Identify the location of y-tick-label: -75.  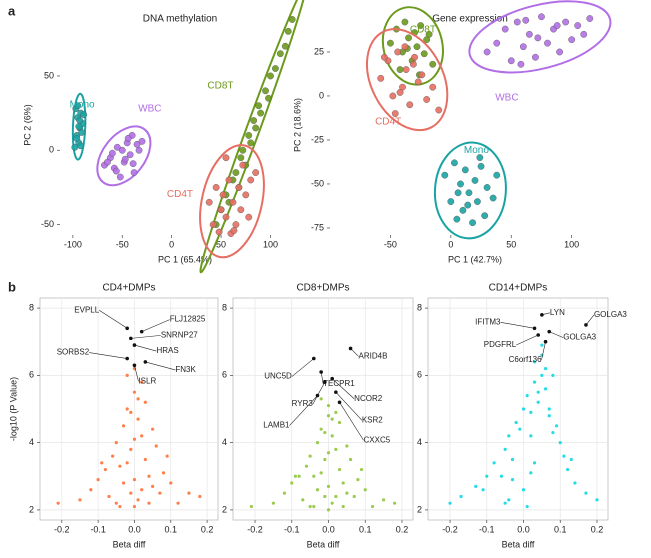
(317, 227).